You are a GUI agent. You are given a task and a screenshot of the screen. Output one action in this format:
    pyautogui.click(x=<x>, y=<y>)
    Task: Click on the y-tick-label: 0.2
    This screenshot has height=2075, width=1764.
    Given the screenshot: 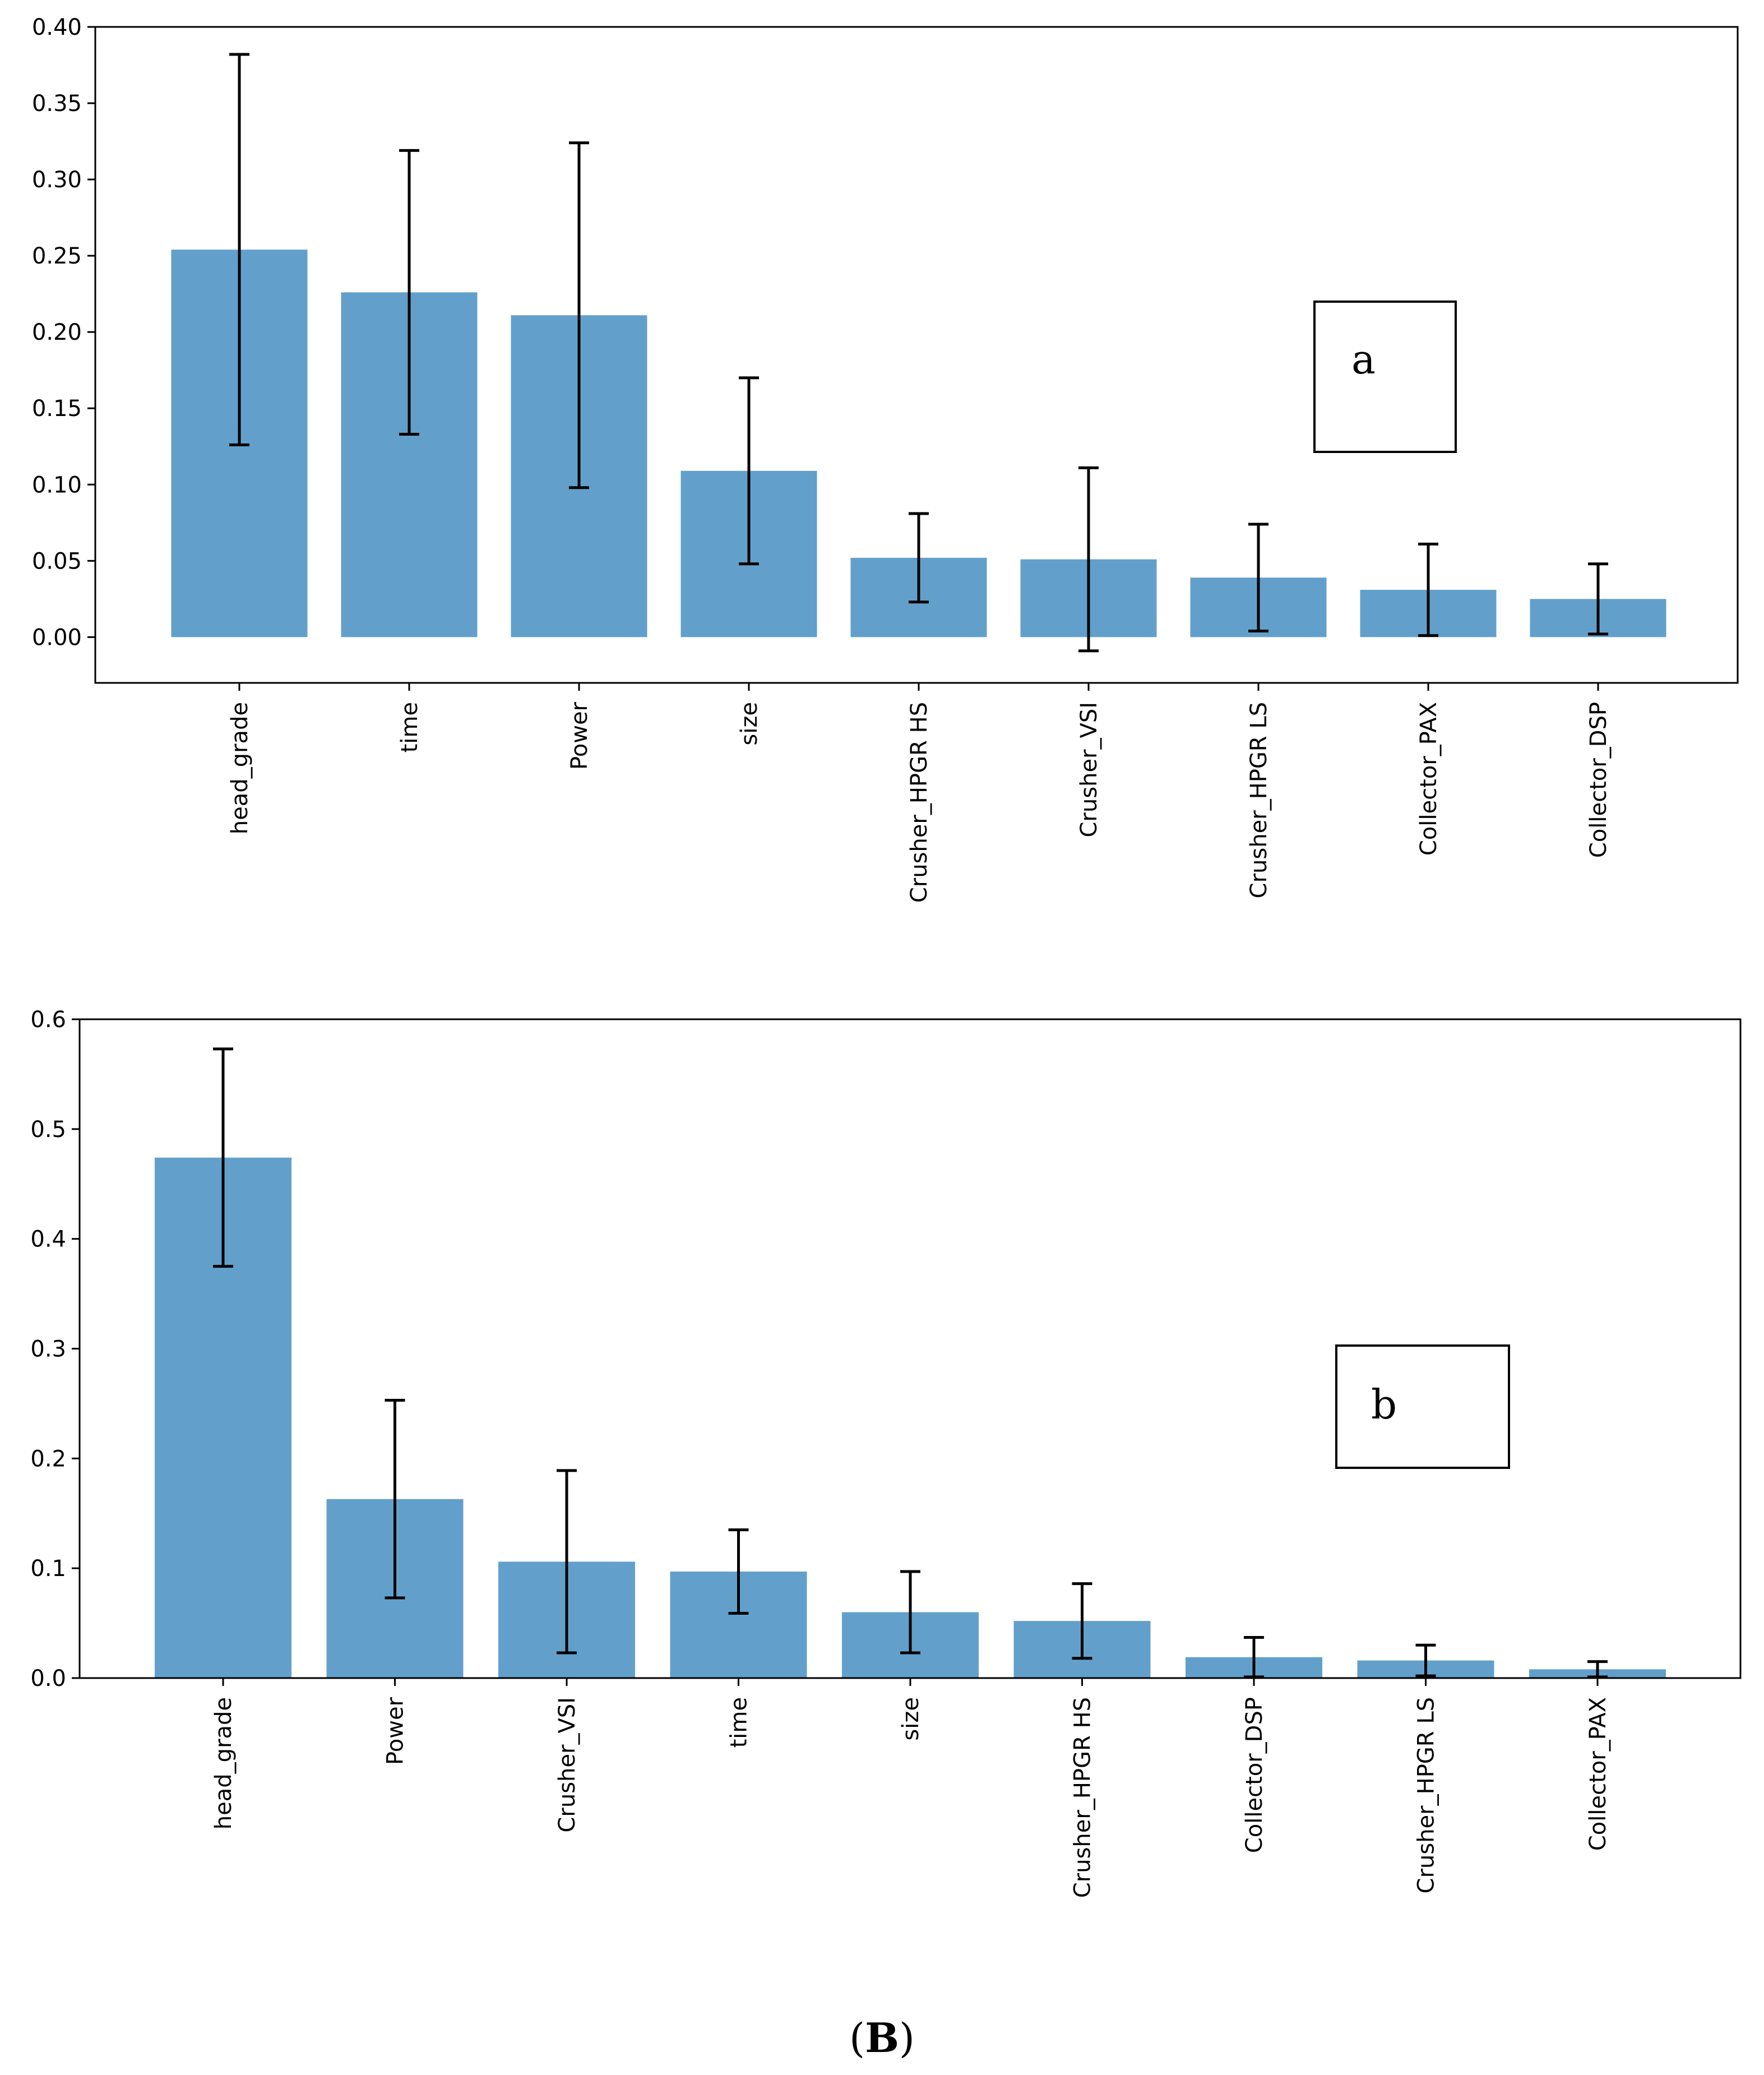 What is the action you would take?
    pyautogui.click(x=48, y=1459)
    